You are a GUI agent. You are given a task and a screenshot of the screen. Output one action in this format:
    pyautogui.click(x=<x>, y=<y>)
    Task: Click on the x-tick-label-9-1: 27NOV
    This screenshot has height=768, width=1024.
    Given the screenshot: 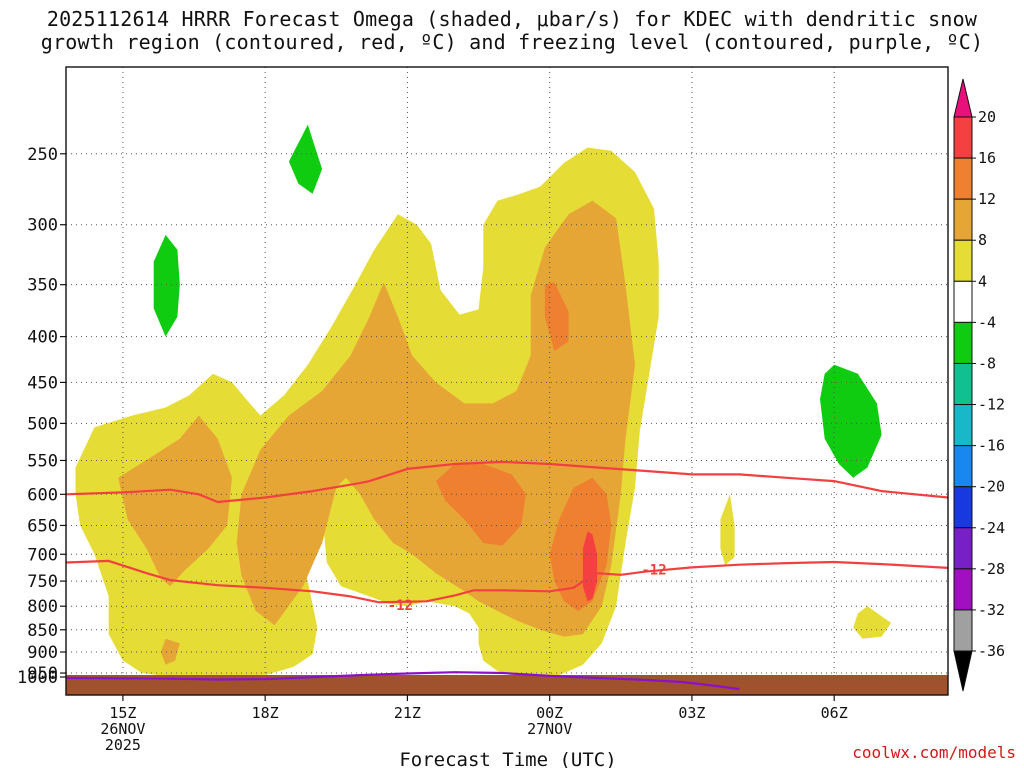 What is the action you would take?
    pyautogui.click(x=549, y=729)
    